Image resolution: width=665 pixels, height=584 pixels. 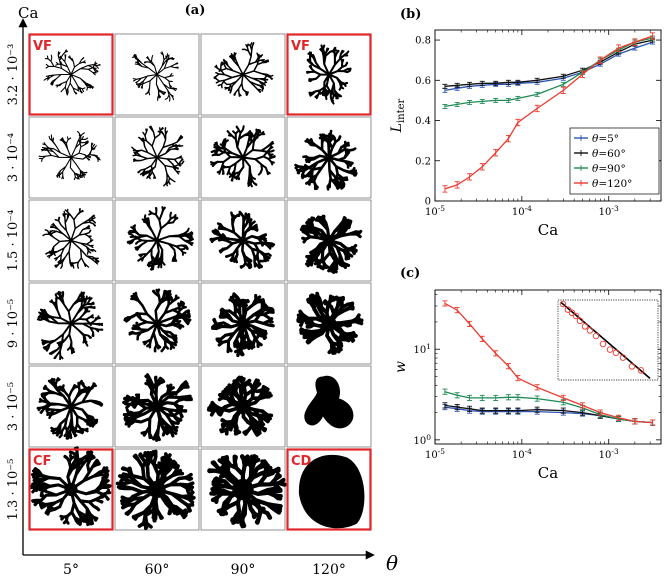 I want to click on regime-label: CD, so click(x=301, y=461).